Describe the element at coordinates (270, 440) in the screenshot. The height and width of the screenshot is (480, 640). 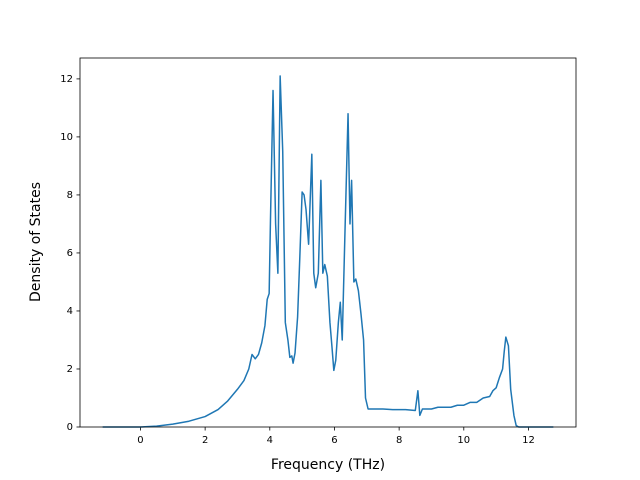
I see `x-tick-label: 4` at that location.